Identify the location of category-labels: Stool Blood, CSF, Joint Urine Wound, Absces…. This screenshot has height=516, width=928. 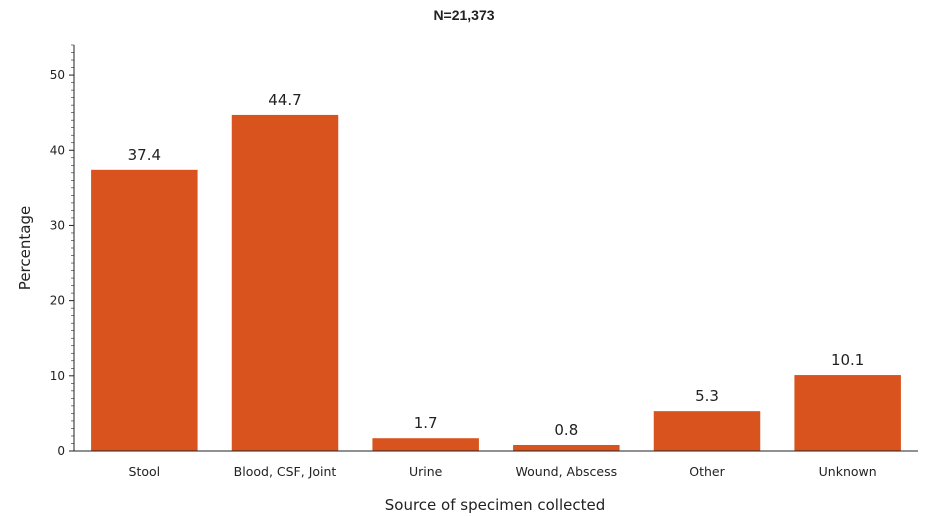
(503, 471).